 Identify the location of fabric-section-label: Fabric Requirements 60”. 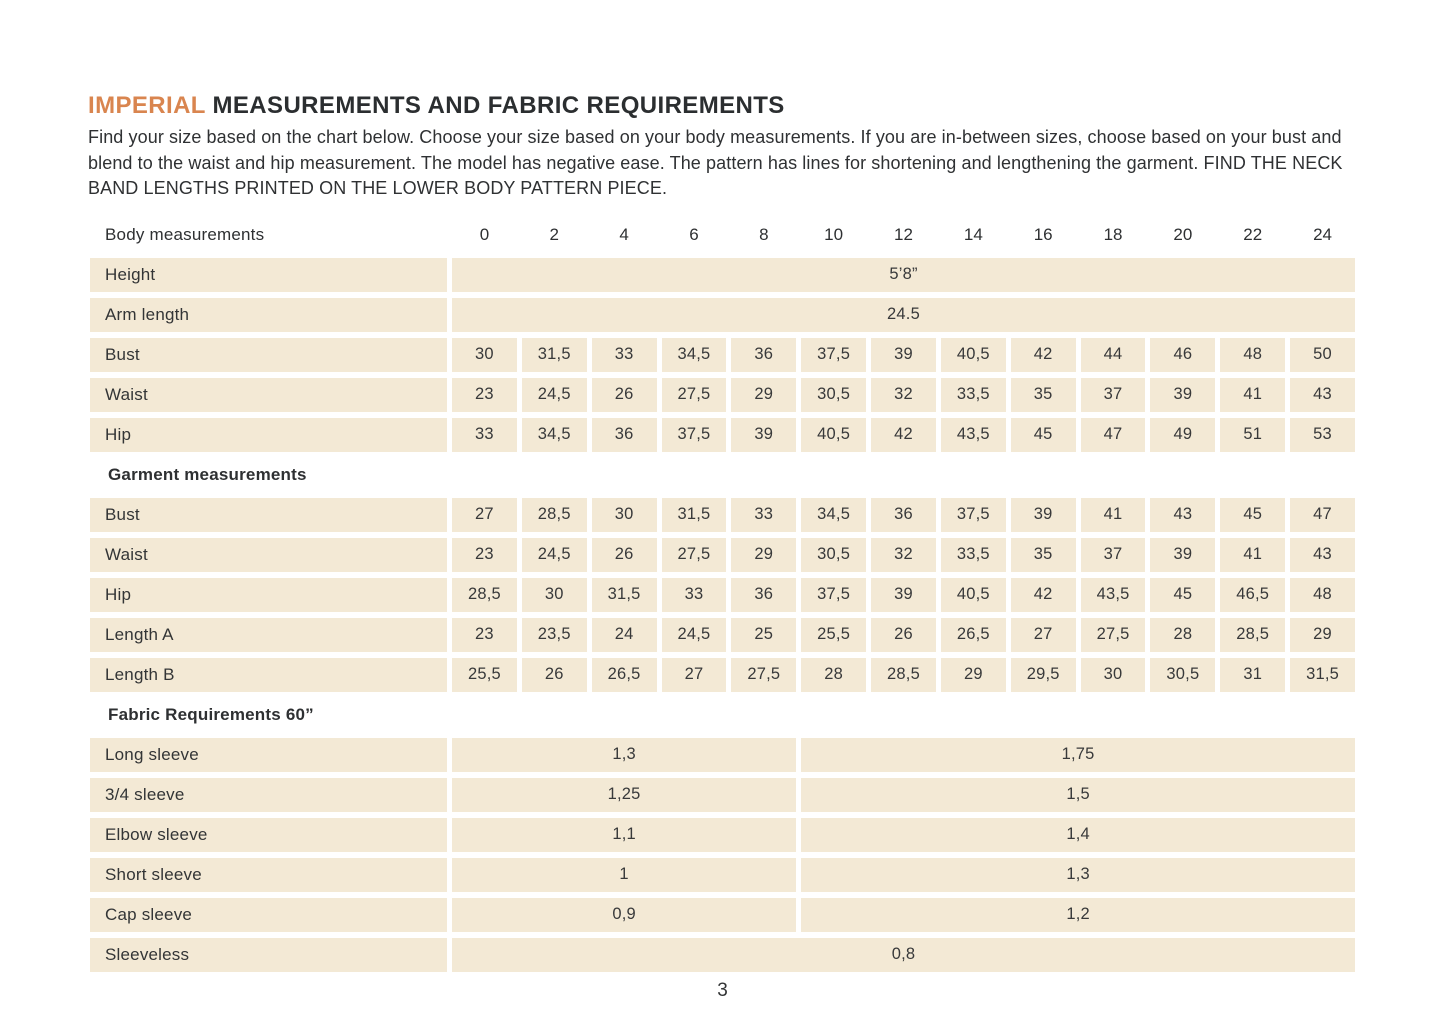
(211, 714).